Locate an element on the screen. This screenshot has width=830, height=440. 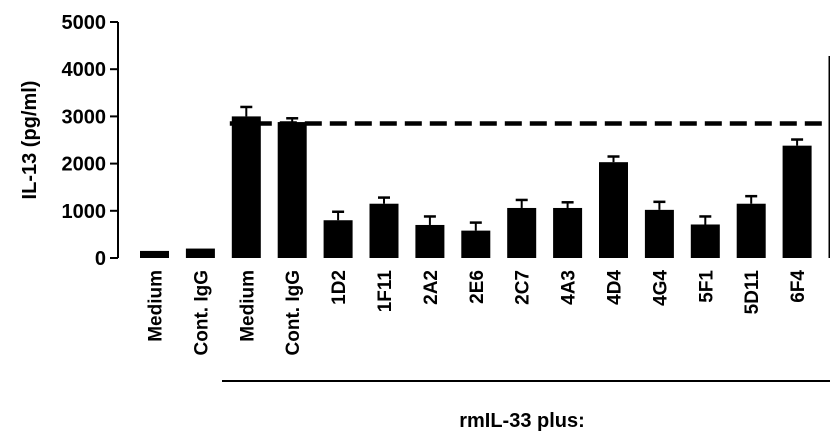
x-tick-label: 2C7 is located at coordinates (523, 287).